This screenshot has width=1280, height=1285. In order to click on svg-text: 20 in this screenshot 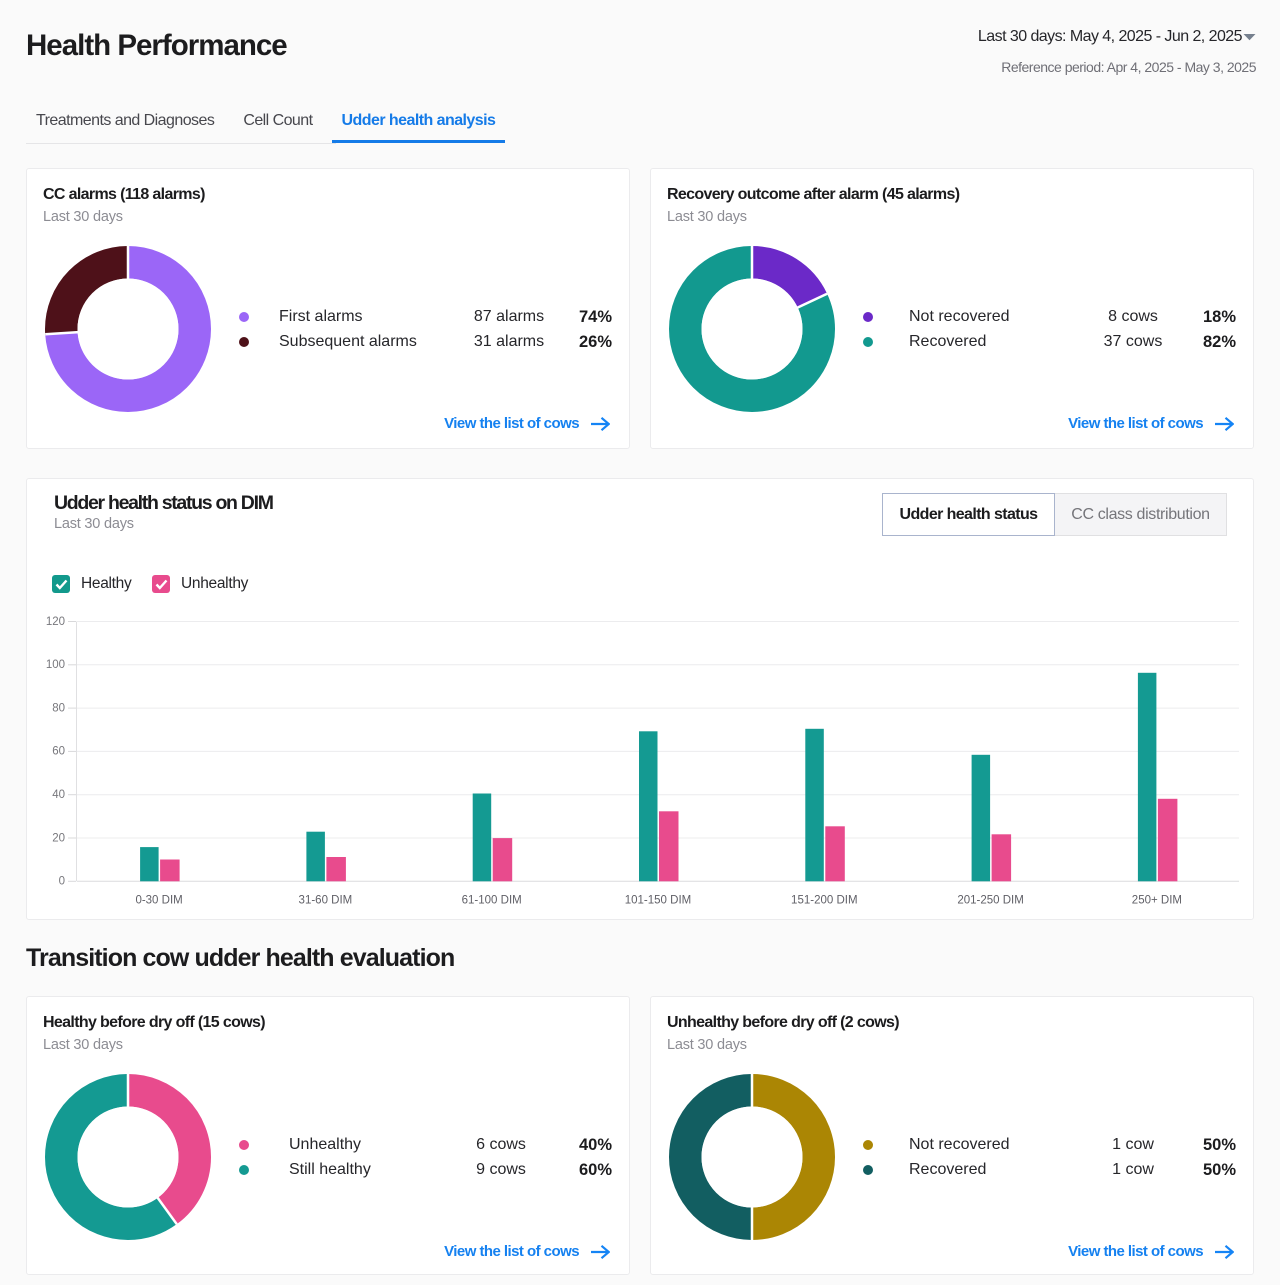, I will do `click(58, 838)`.